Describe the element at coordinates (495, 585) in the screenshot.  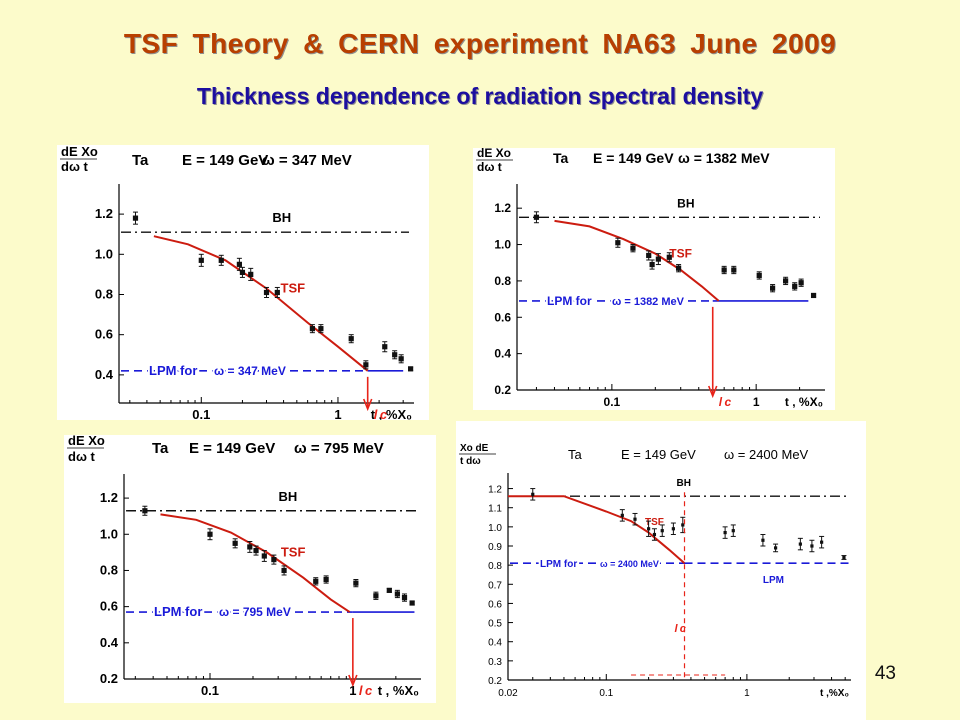
I see `y-tick-label: 0.7` at that location.